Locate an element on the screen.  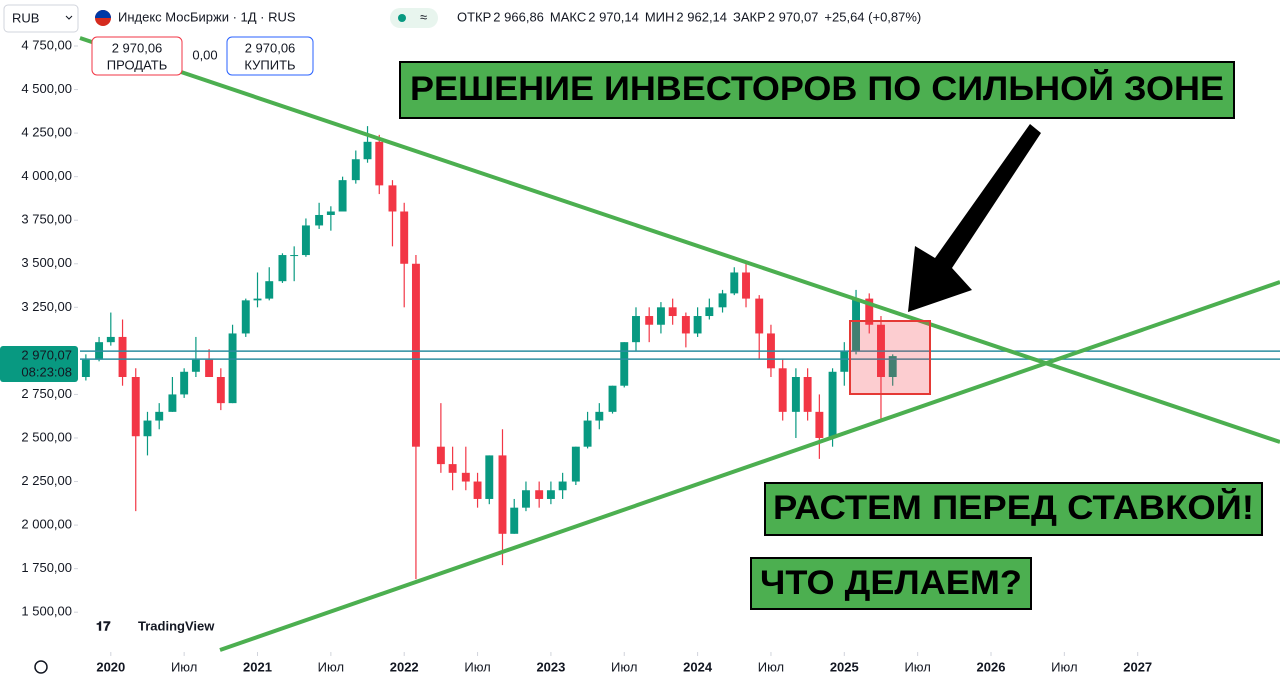
y-tick-label: 3 750,00 is located at coordinates (46, 219).